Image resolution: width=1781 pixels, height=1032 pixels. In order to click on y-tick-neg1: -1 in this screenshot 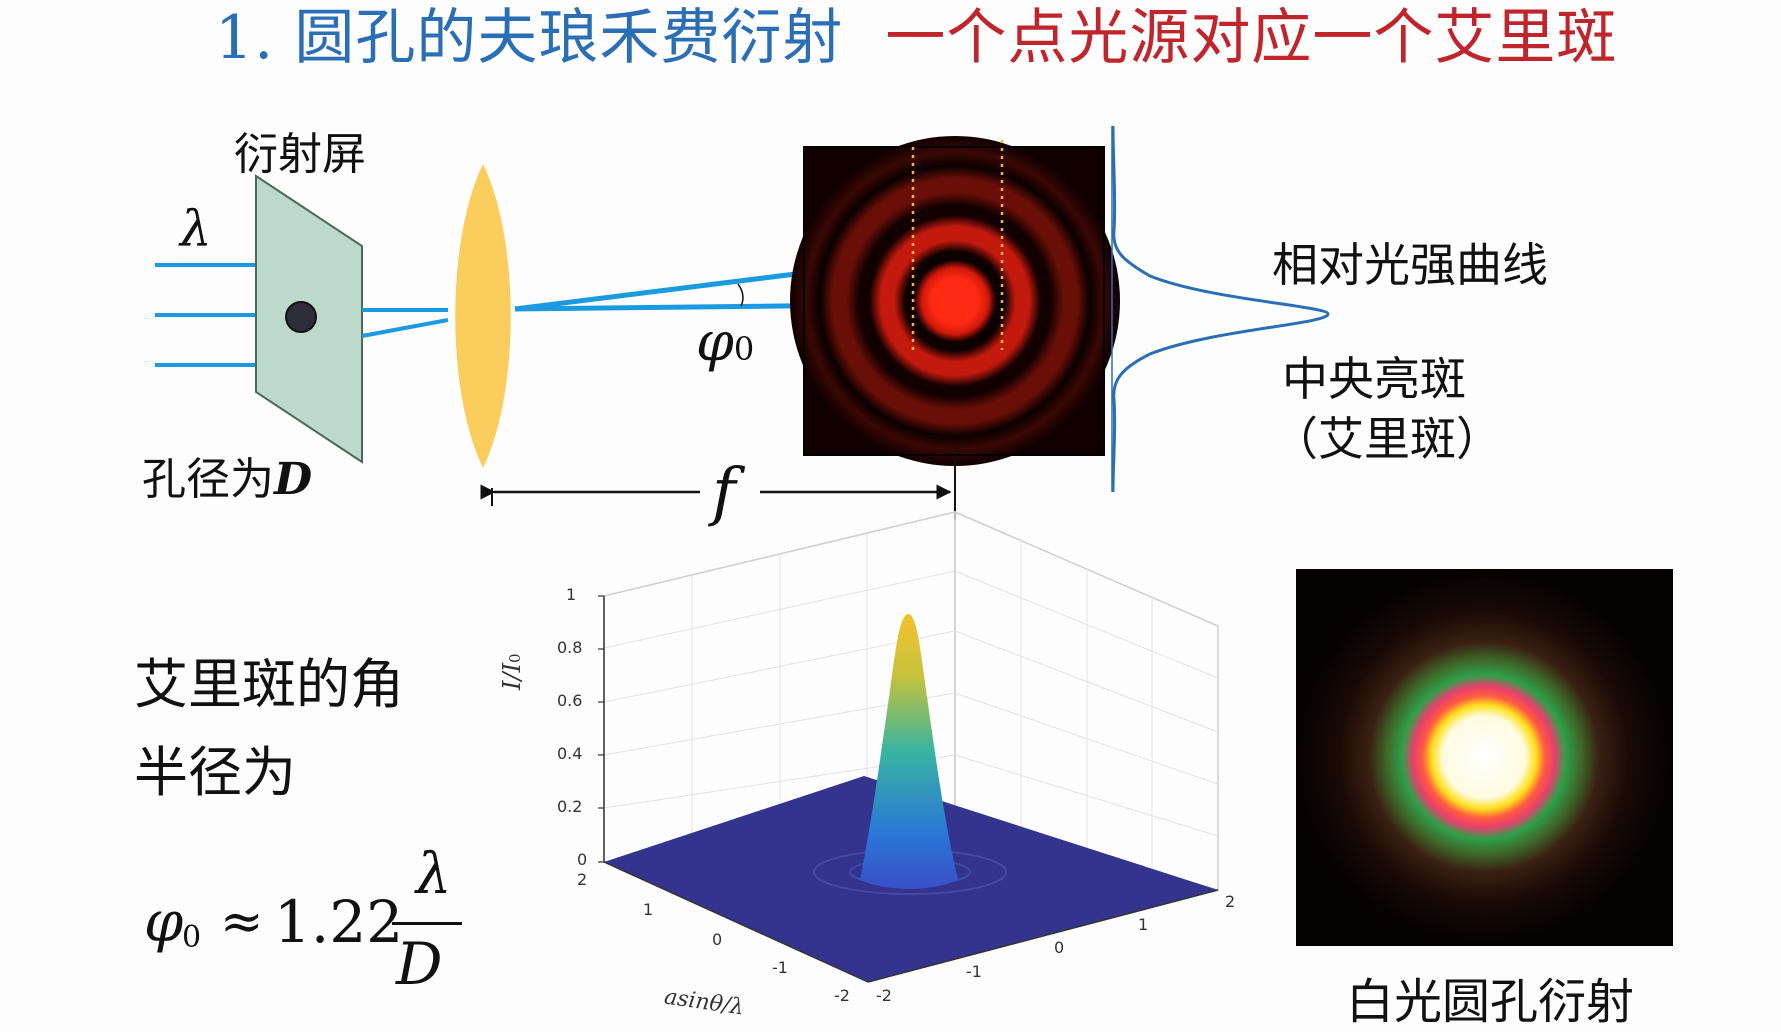, I will do `click(780, 967)`.